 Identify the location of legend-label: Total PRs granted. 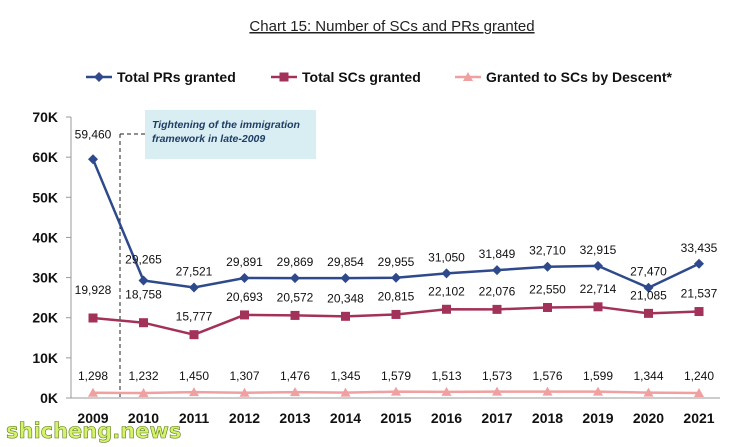
(176, 77).